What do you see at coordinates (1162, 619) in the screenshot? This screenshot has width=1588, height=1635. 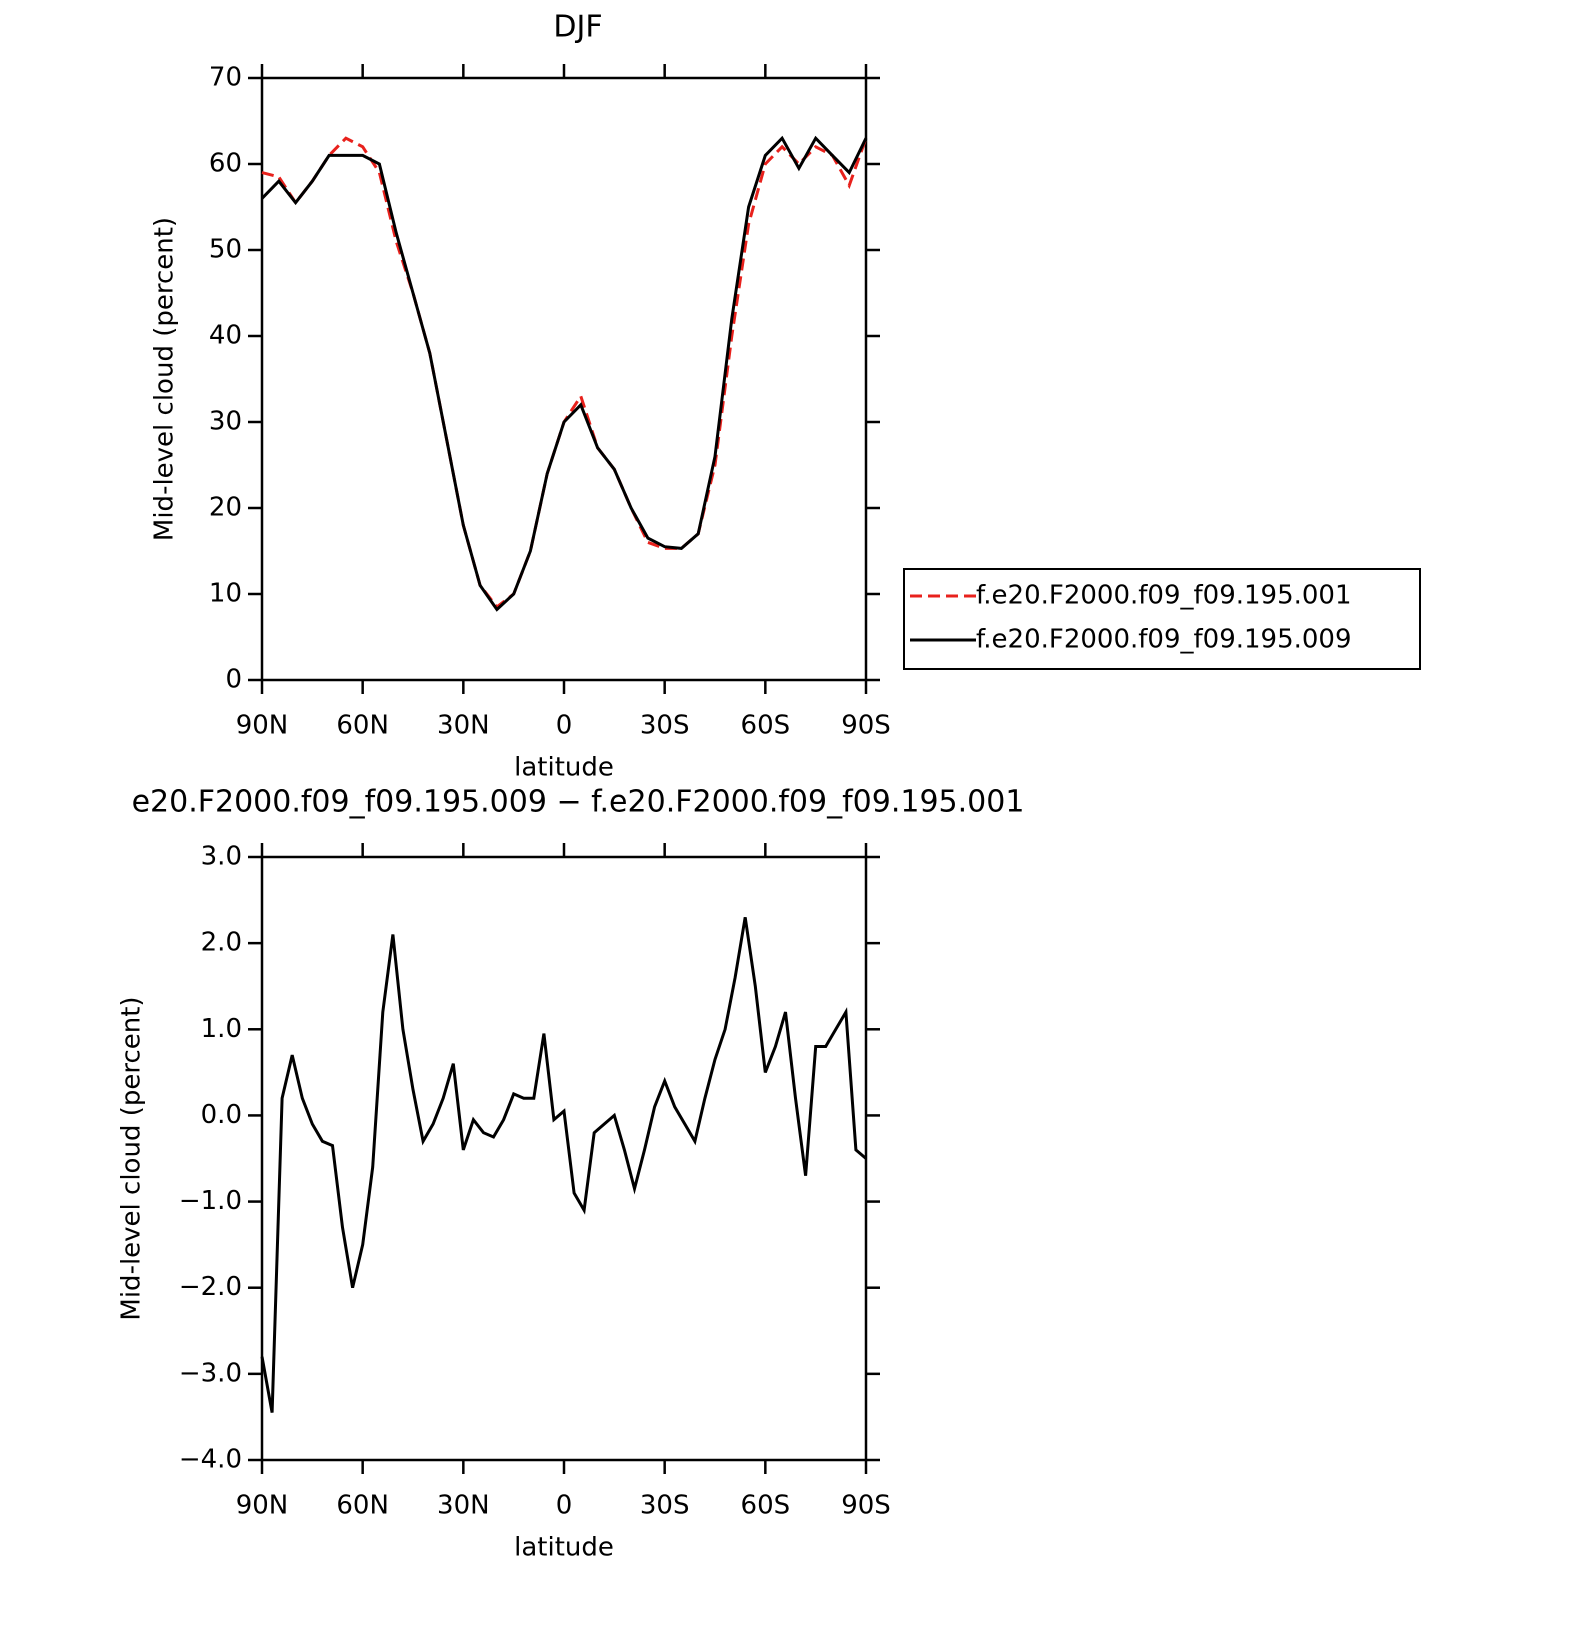 I see `legend-box` at bounding box center [1162, 619].